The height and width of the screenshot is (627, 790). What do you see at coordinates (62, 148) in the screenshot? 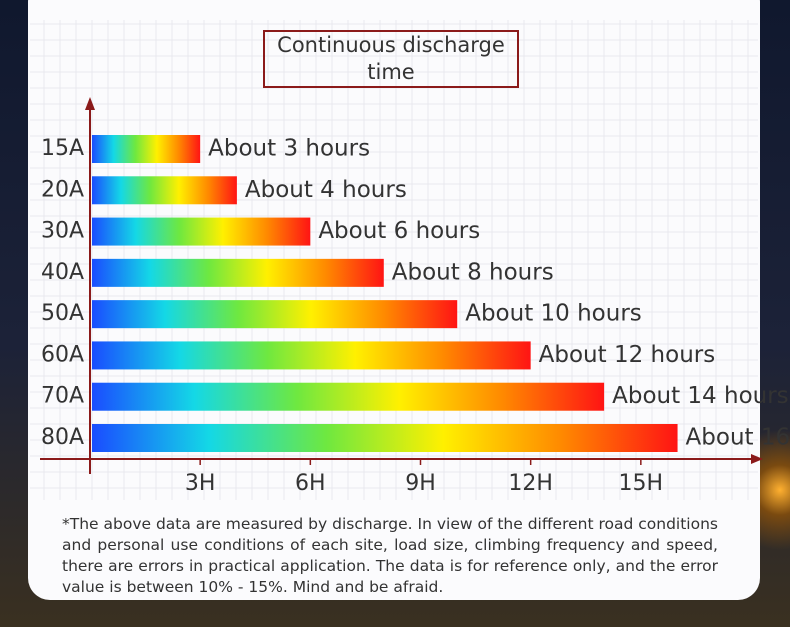
I see `y-tick-label: 15A` at bounding box center [62, 148].